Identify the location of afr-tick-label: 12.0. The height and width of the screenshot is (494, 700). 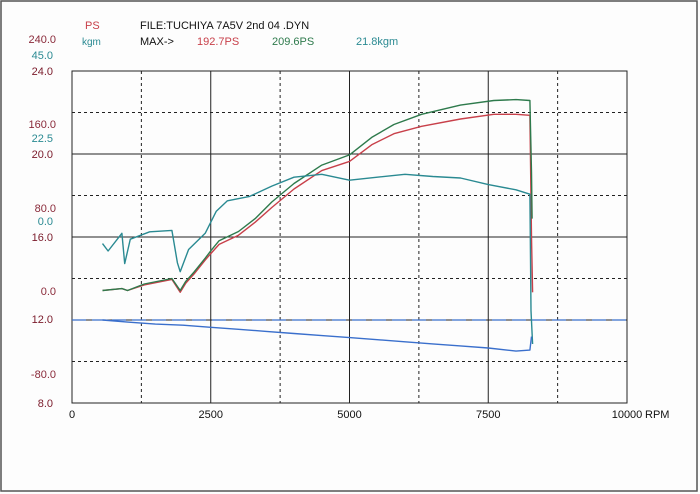
(42, 320).